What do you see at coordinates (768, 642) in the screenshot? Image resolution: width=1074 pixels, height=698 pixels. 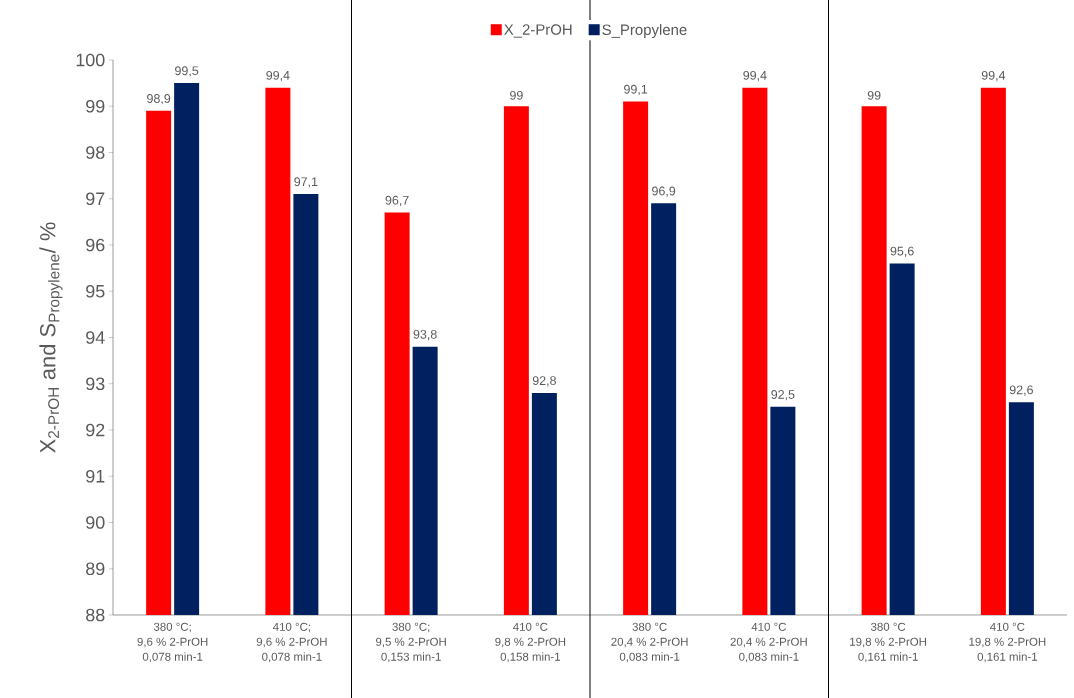 I see `x-tick-label: 410 °C 20,4 % 2-PrOH 0,083 min-1` at bounding box center [768, 642].